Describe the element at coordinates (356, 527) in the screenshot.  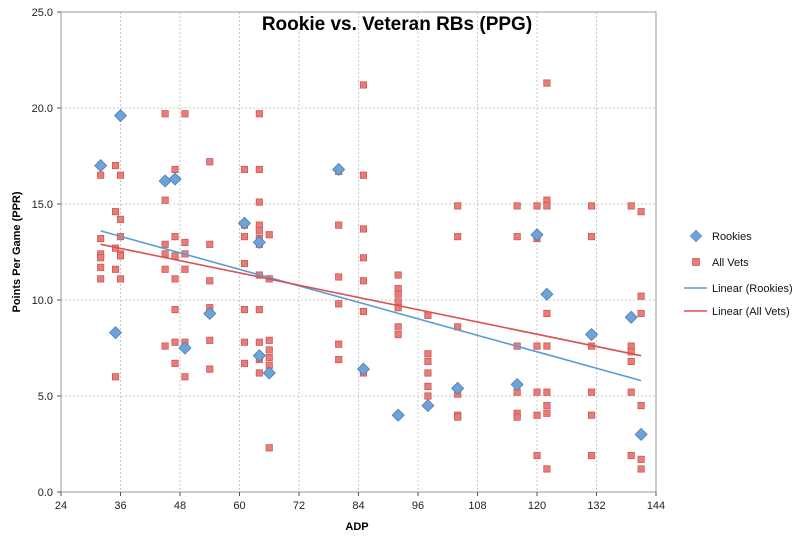
I see `x-axis-label: ADP` at that location.